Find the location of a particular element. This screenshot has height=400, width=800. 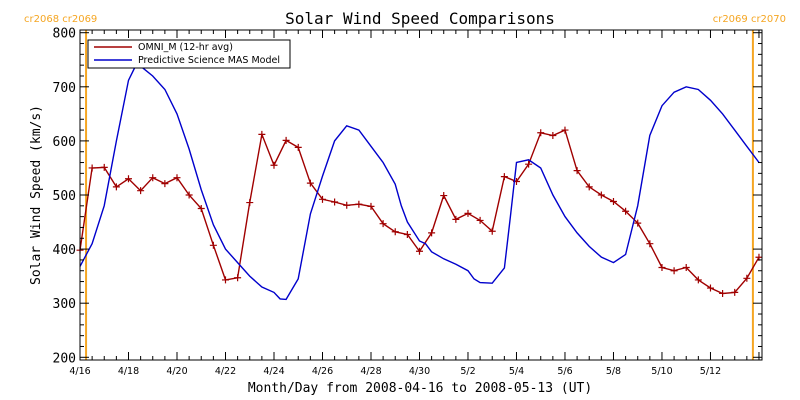

x-tick-label: 4/24 is located at coordinates (273, 371).